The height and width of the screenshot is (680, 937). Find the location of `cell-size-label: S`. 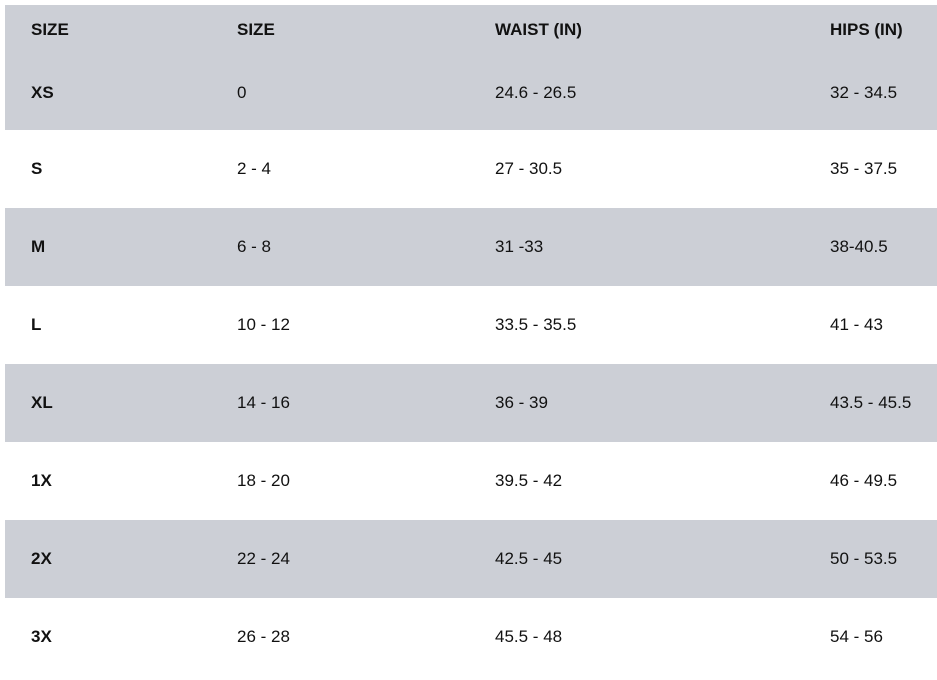

cell-size-label: S is located at coordinates (37, 168).